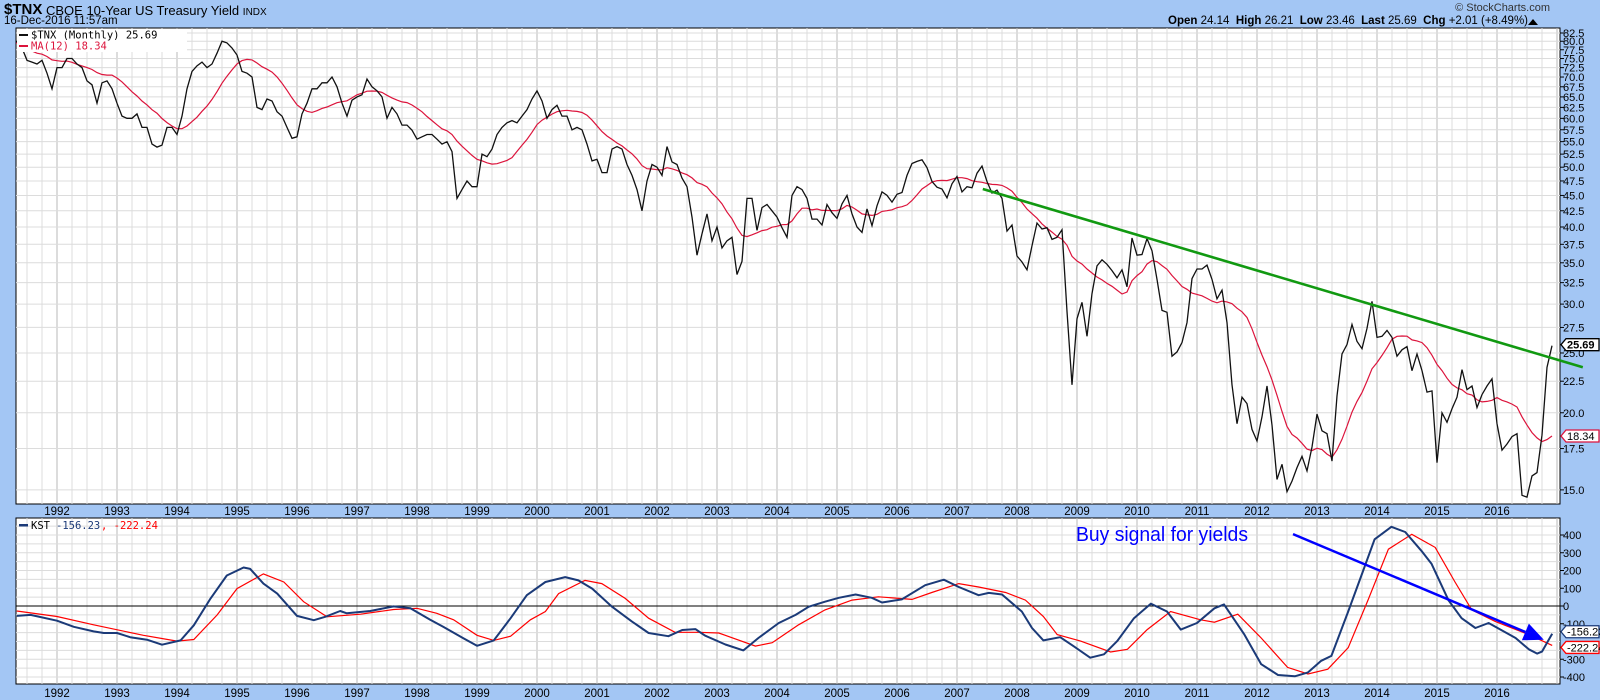 The width and height of the screenshot is (1600, 700). I want to click on copyright: © StockCharts.com, so click(1502, 8).